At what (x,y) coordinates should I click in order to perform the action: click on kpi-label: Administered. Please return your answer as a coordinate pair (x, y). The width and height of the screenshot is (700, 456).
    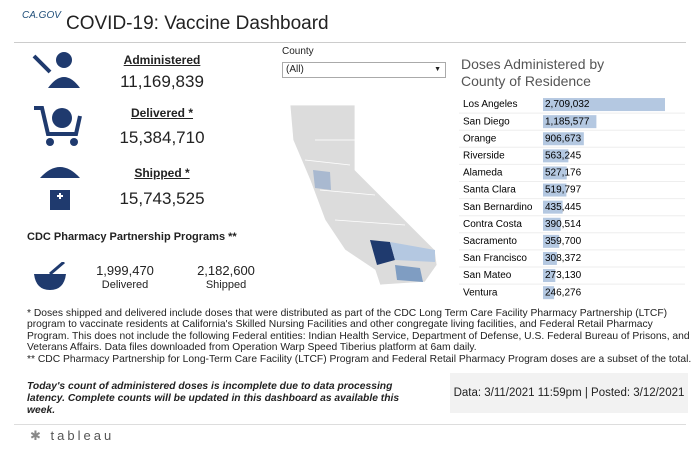
    Looking at the image, I should click on (162, 60).